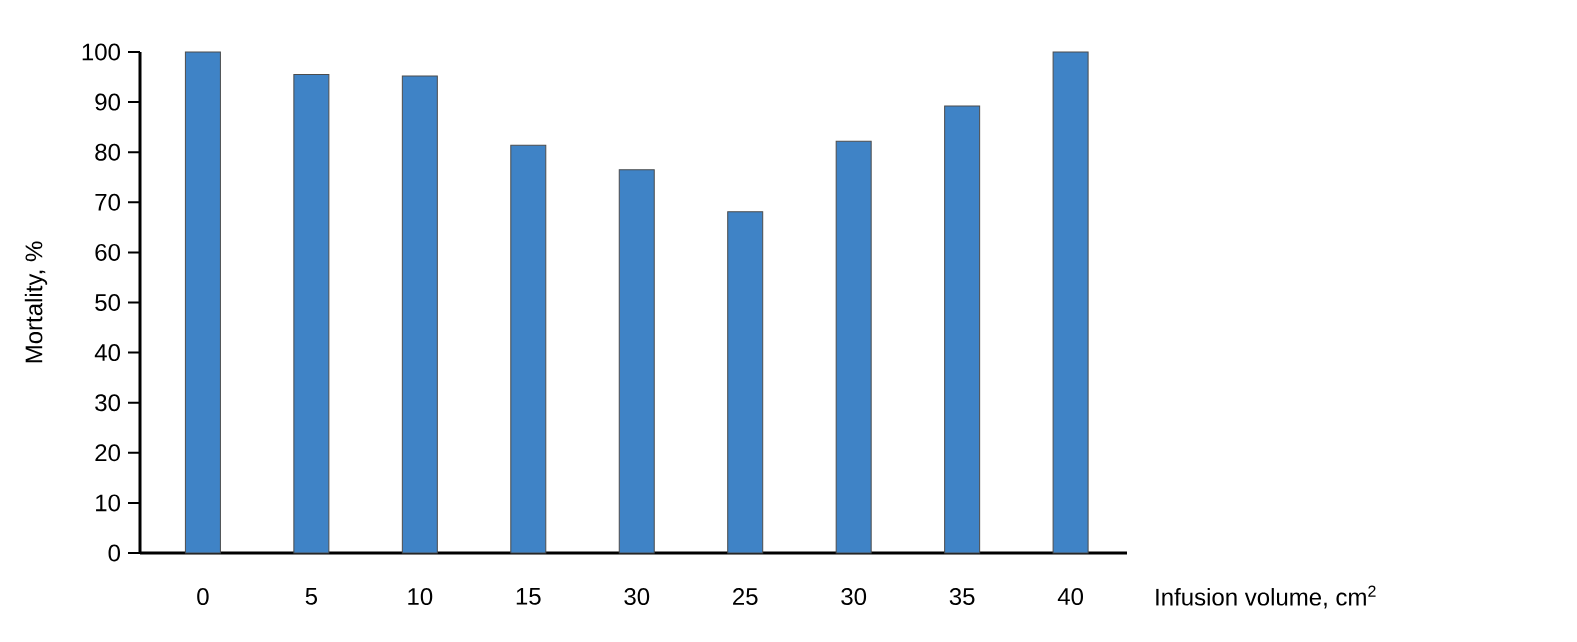  I want to click on x-tick-label: 15, so click(528, 596).